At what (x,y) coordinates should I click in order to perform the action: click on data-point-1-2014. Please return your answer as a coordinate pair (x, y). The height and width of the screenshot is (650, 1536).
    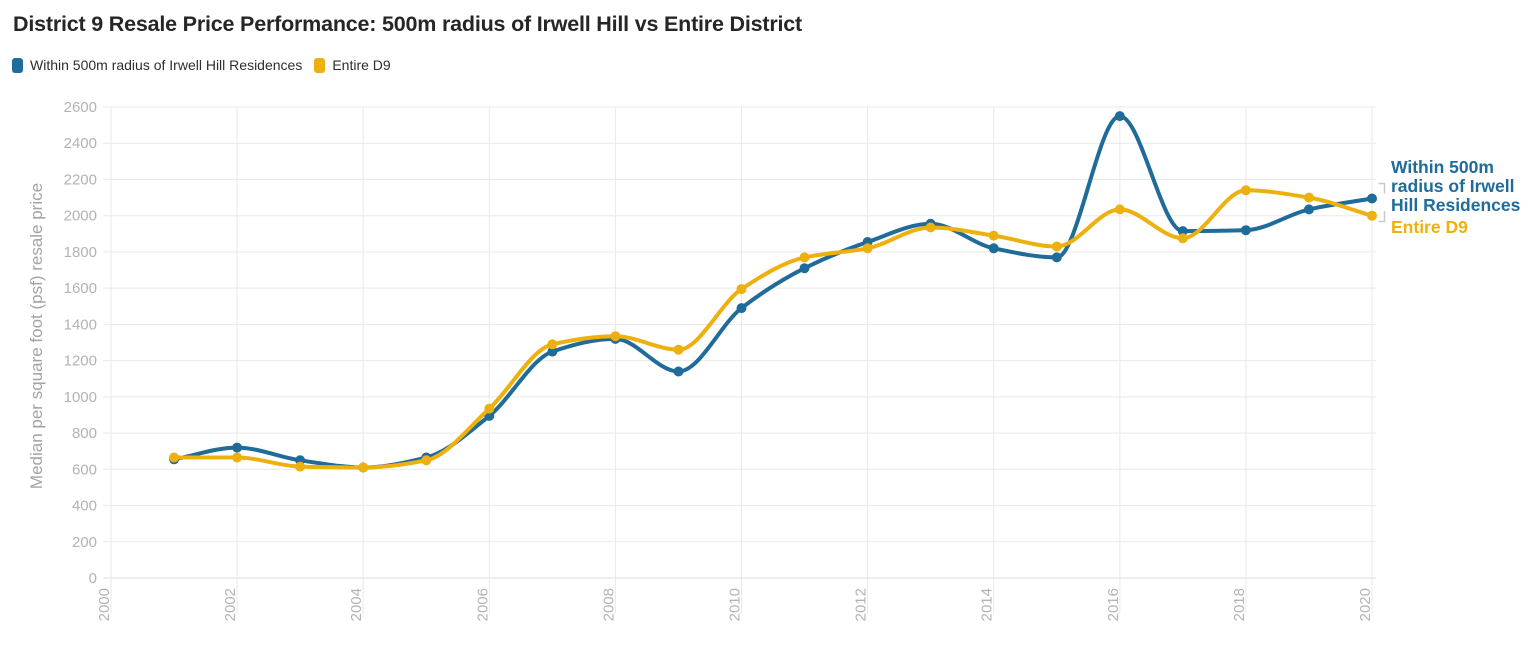
    Looking at the image, I should click on (993, 235).